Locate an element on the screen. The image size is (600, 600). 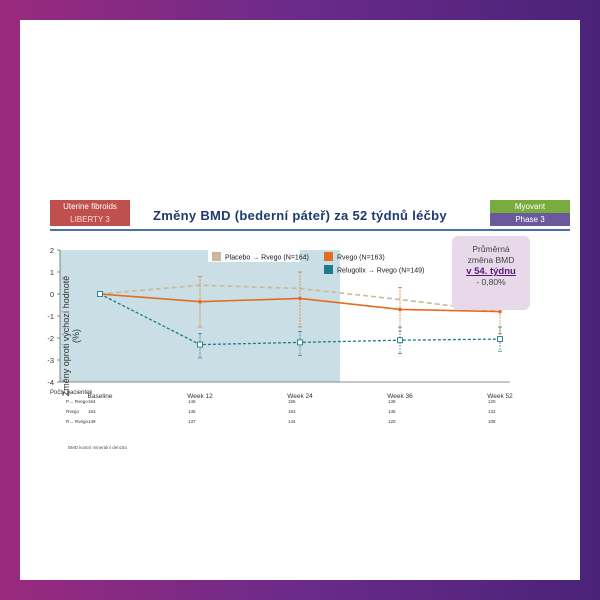
tag-phase3: Phase 3 is located at coordinates (530, 219).